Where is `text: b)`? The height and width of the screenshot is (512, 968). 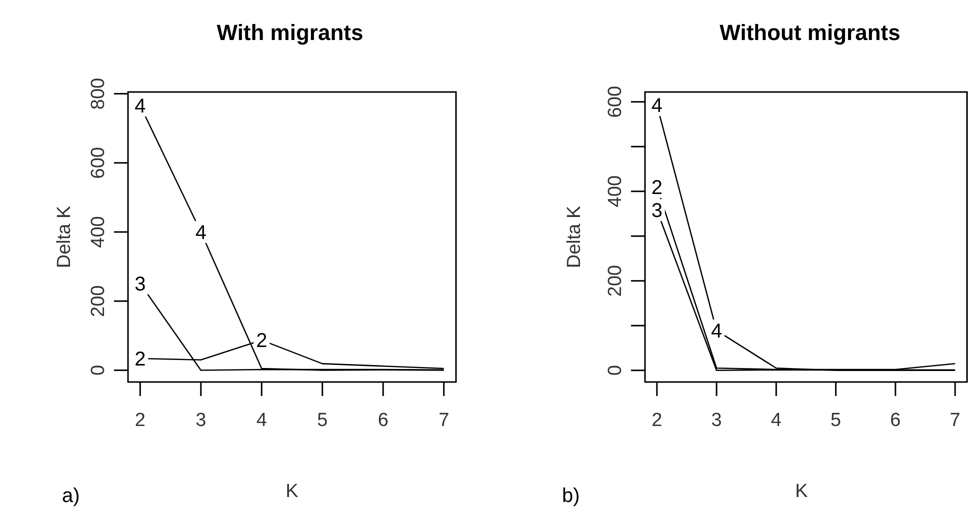
text: b) is located at coordinates (571, 496).